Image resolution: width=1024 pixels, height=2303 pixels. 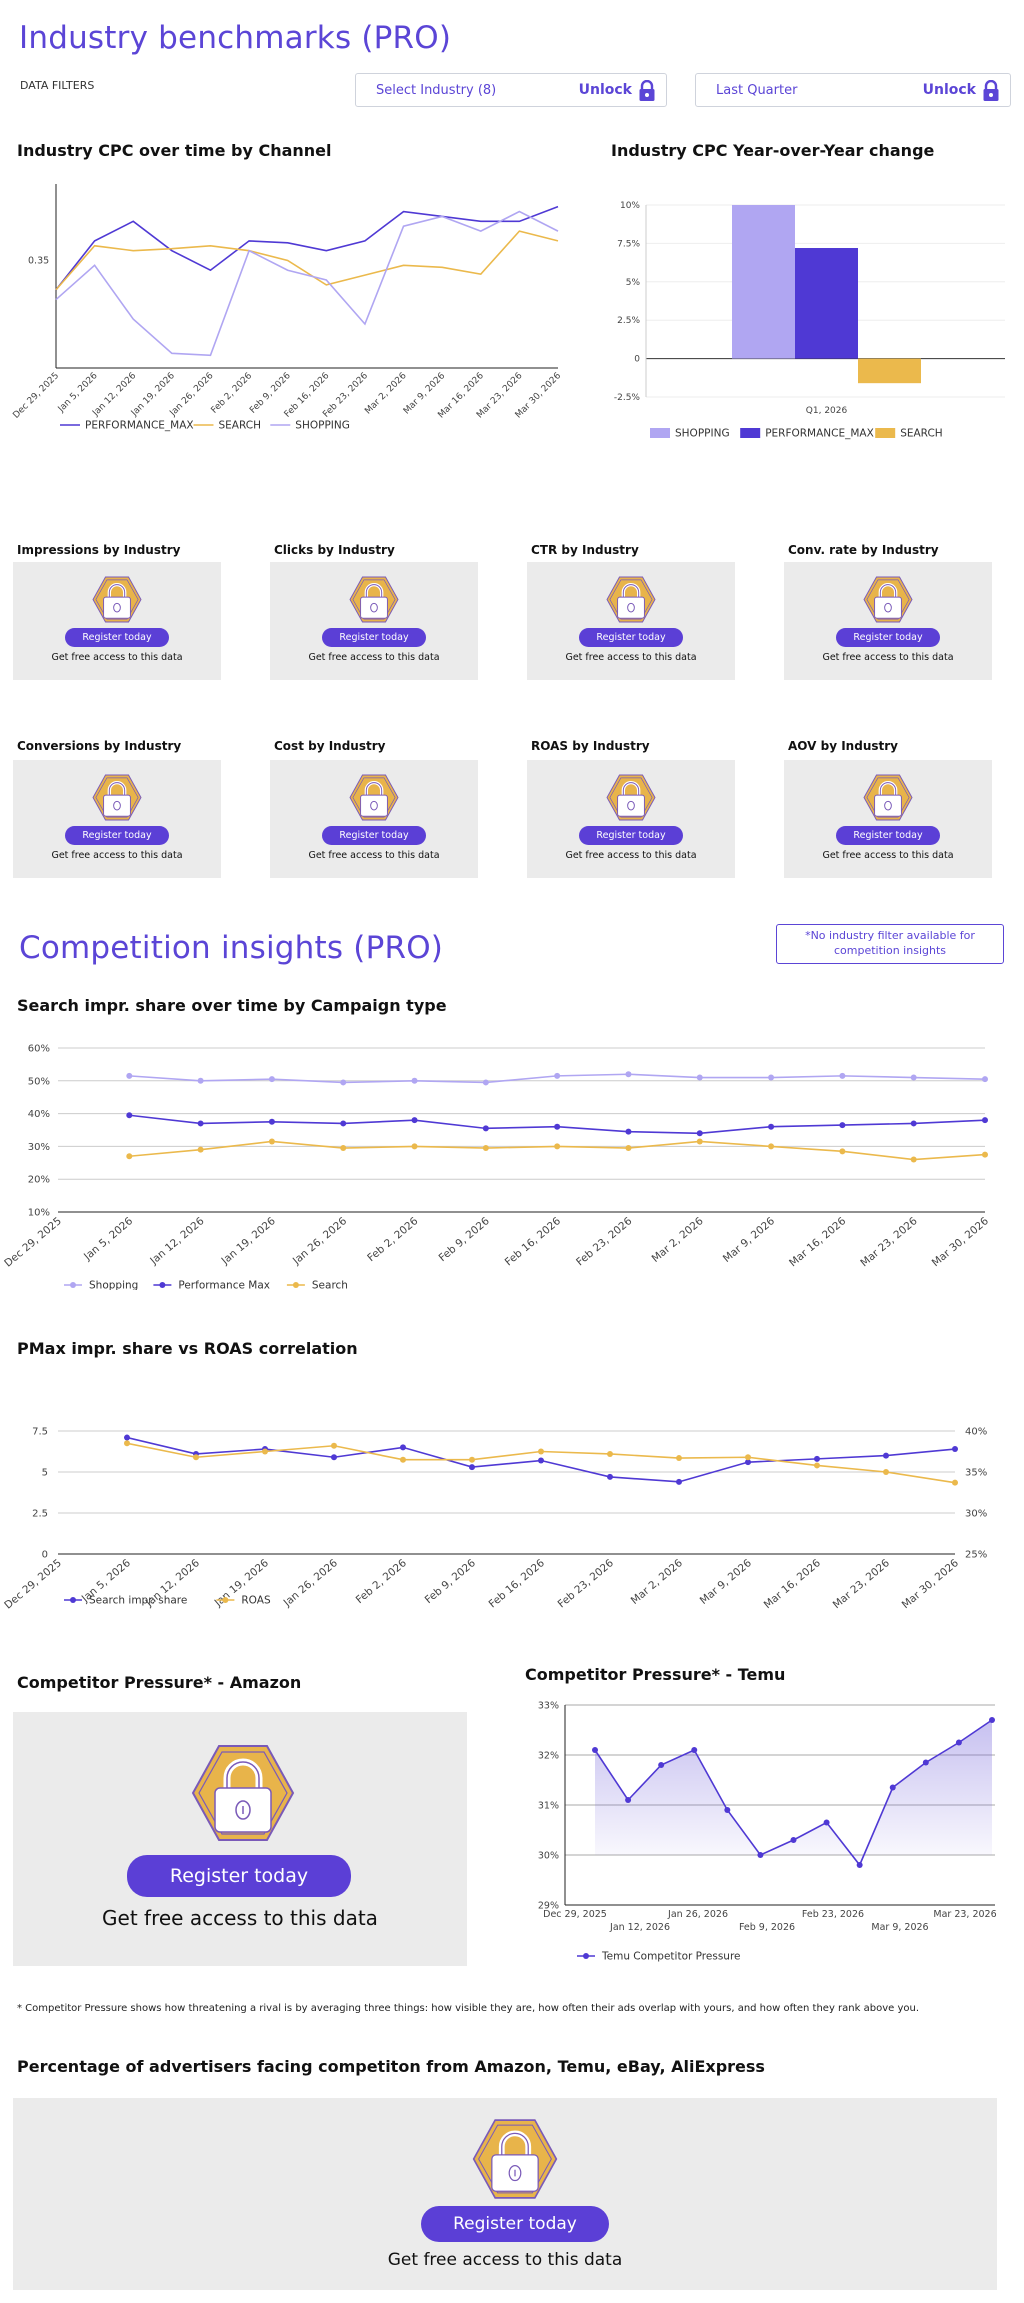 What do you see at coordinates (585, 550) in the screenshot?
I see `locked-tile-title: CTR by Industry` at bounding box center [585, 550].